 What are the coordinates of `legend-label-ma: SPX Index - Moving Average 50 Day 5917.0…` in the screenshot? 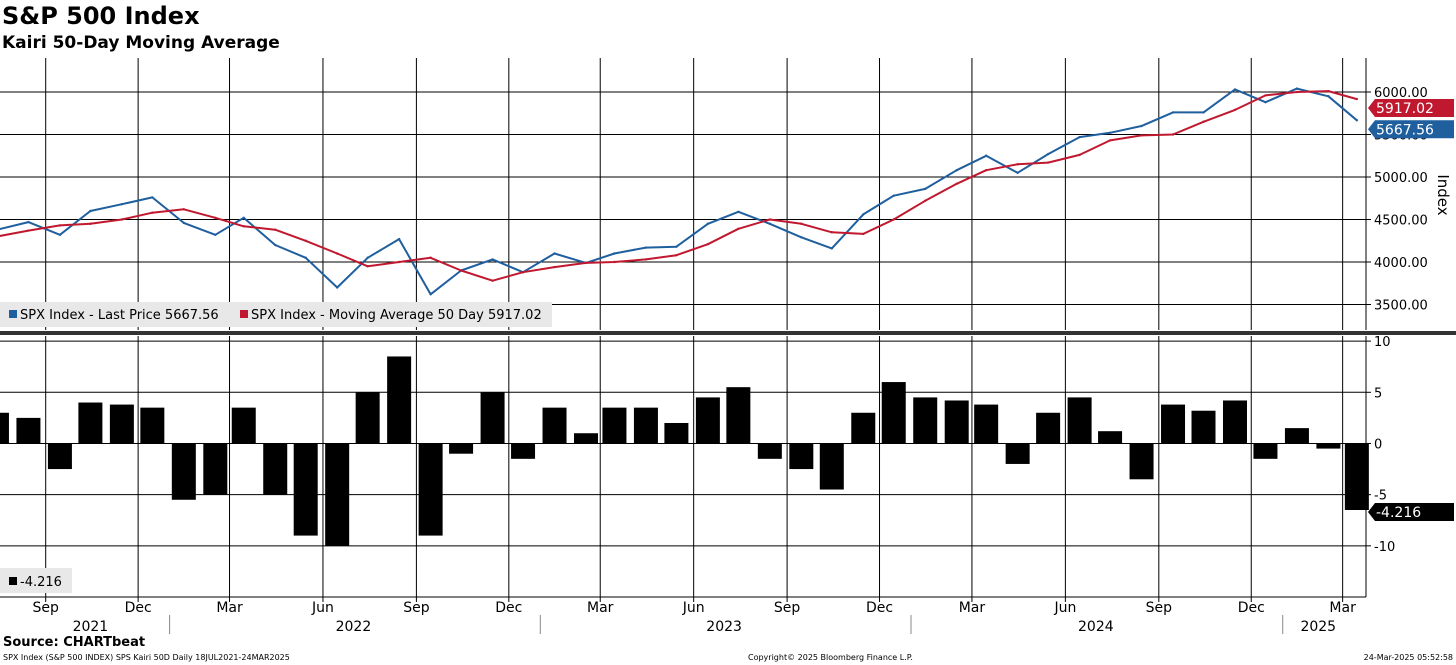 It's located at (396, 315).